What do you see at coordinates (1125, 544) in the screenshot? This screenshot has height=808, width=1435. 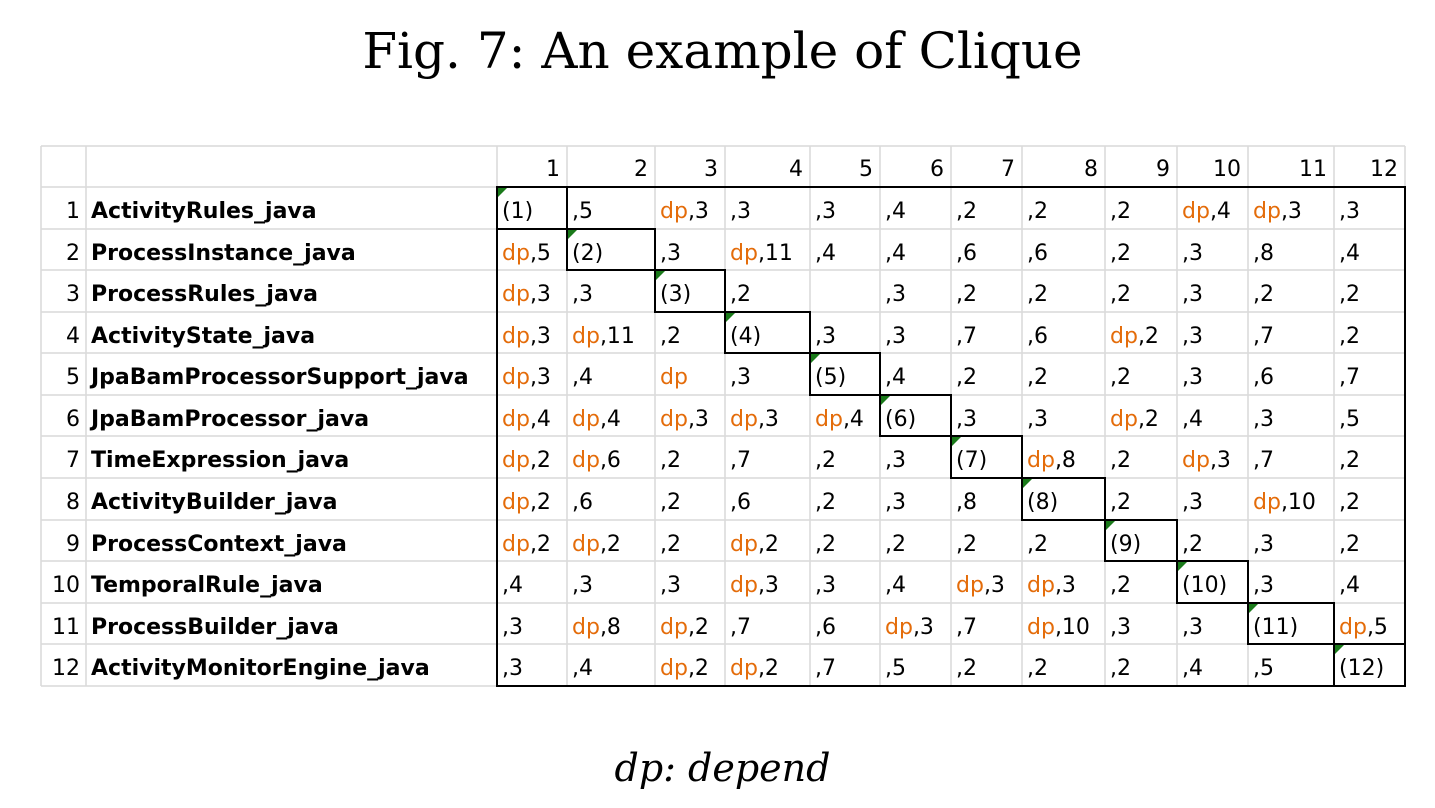 I see `cell-value: (9)` at bounding box center [1125, 544].